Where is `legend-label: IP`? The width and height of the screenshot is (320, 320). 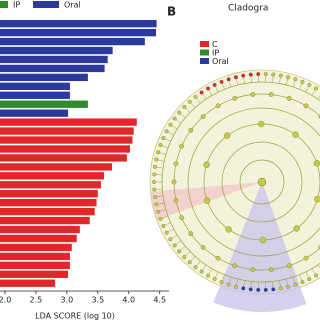
legend-label: IP is located at coordinates (215, 53).